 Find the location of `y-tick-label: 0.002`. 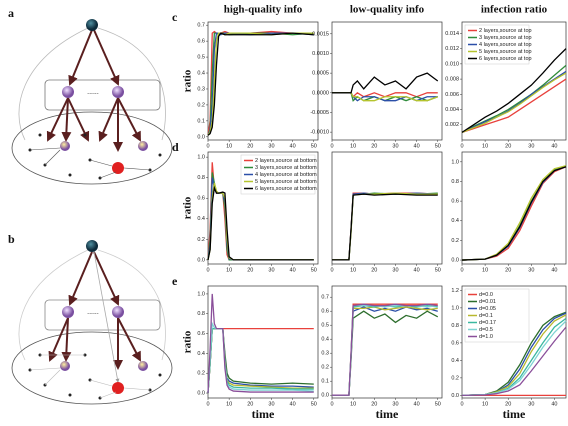

y-tick-label: 0.002 is located at coordinates (452, 125).